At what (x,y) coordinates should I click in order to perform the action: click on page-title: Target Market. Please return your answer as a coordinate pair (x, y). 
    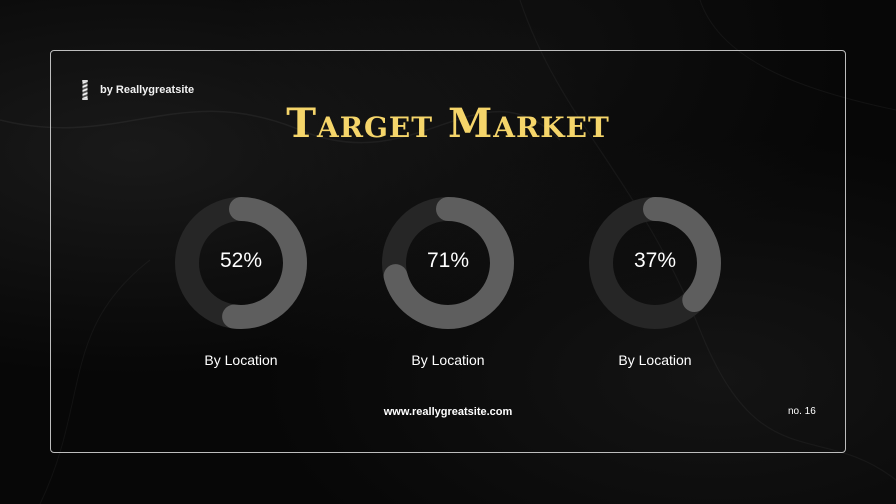
    Looking at the image, I should click on (448, 123).